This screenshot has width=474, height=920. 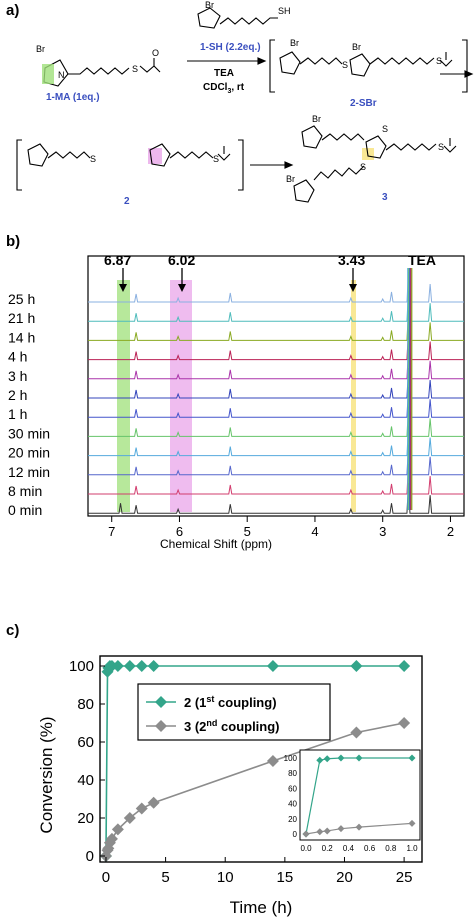 What do you see at coordinates (344, 877) in the screenshot?
I see `x-tick-label: 20` at bounding box center [344, 877].